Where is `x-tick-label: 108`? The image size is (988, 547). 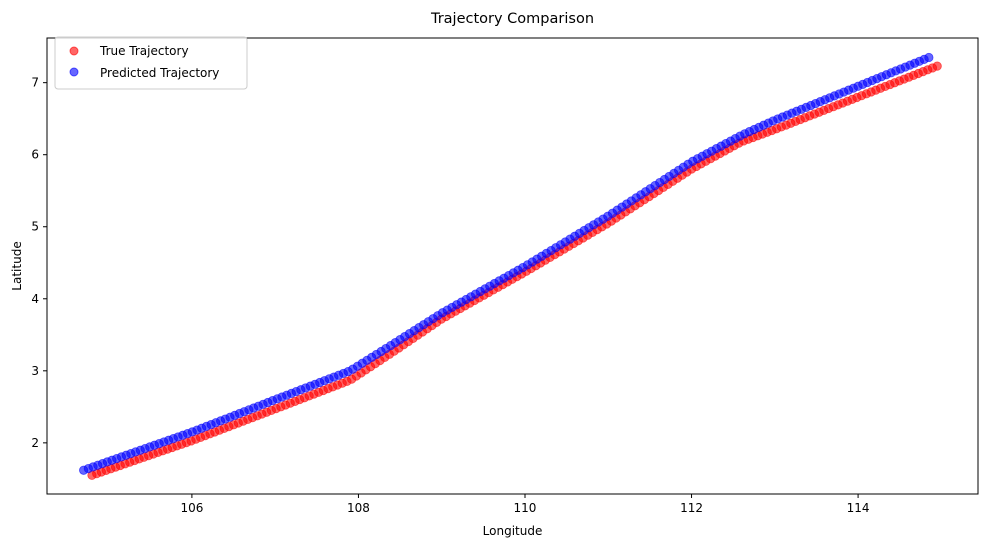
x-tick-label: 108 is located at coordinates (358, 508).